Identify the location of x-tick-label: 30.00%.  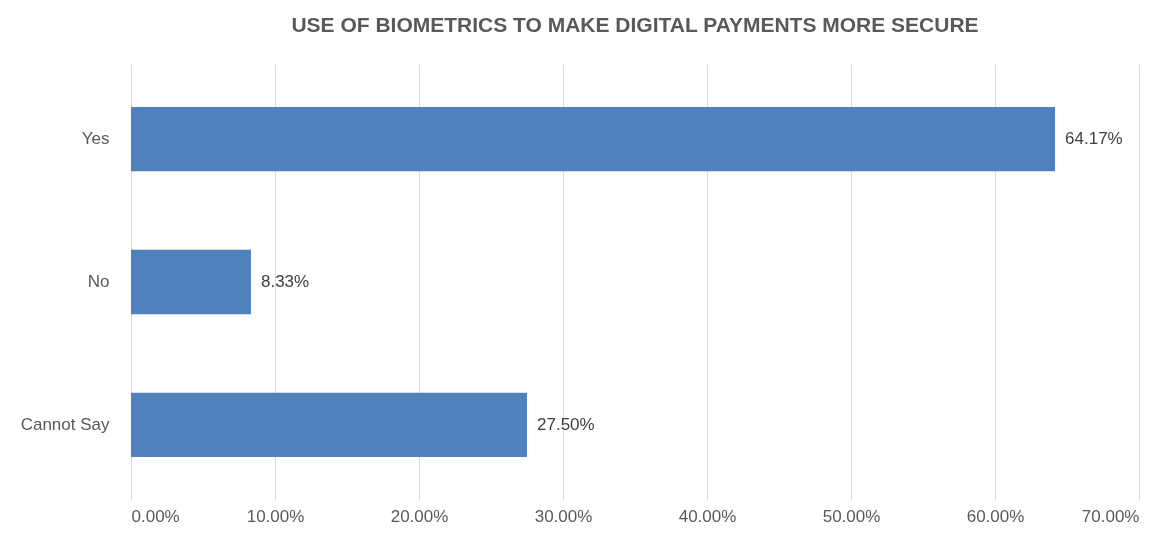
(563, 516).